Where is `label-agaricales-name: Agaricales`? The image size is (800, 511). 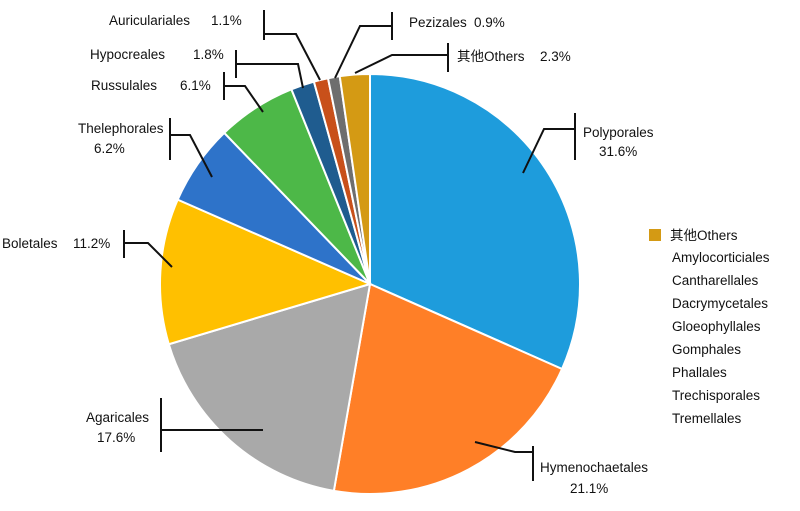 label-agaricales-name: Agaricales is located at coordinates (117, 417).